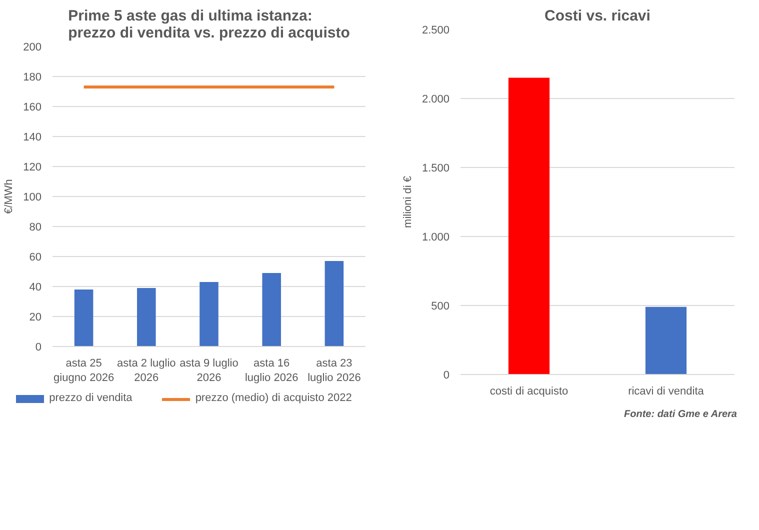 This screenshot has width=759, height=530. Describe the element at coordinates (597, 16) in the screenshot. I see `chart-title: Costi vs. ricavi` at that location.